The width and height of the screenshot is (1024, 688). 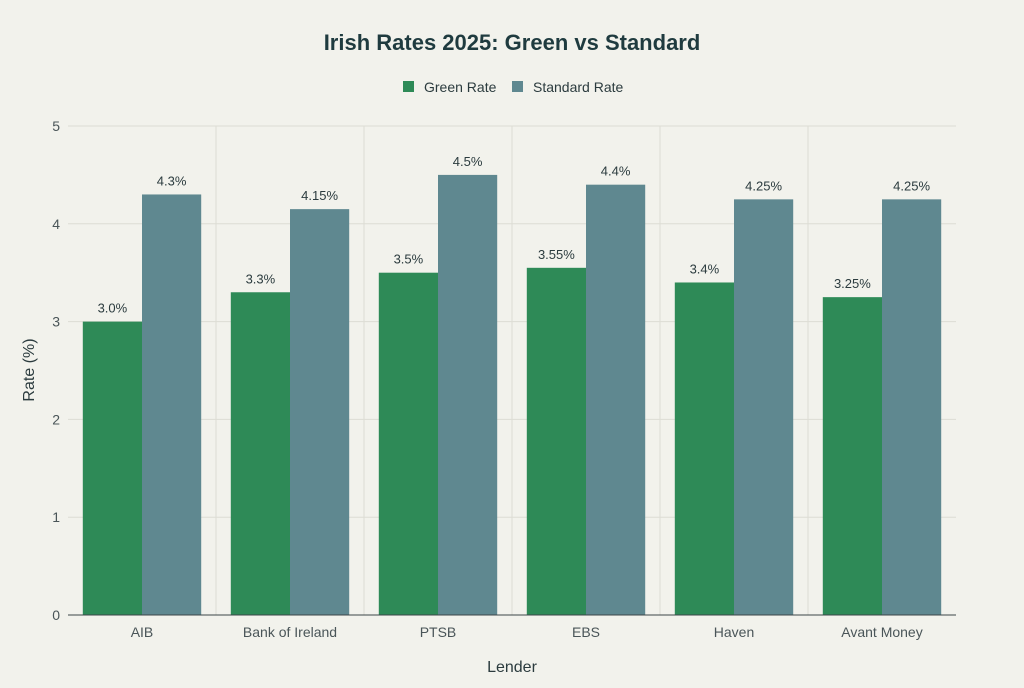 I want to click on x-tick-label-bank-of-ireland: Bank of Ireland, so click(x=290, y=632).